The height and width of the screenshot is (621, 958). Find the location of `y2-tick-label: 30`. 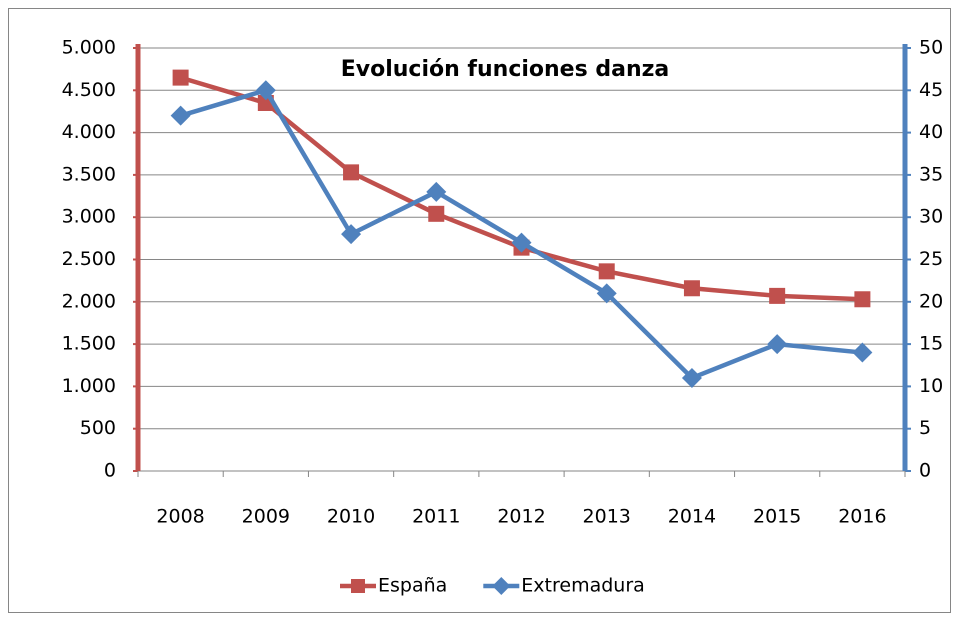

y2-tick-label: 30 is located at coordinates (931, 217).